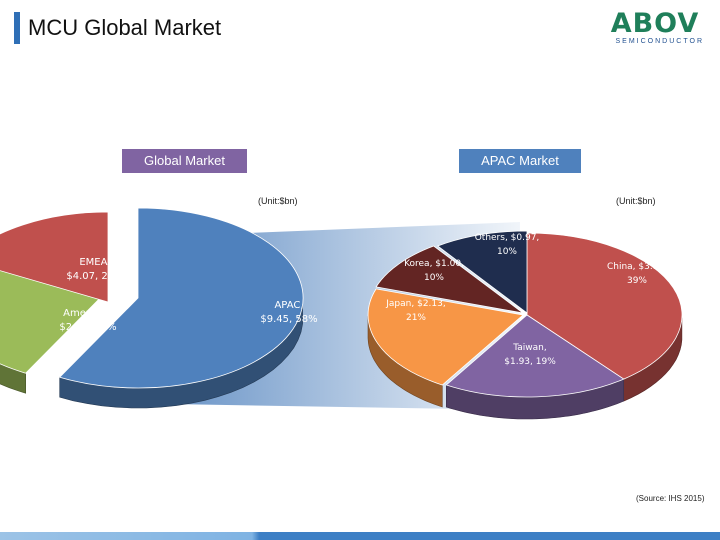 This screenshot has width=720, height=540. Describe the element at coordinates (181, 298) in the screenshot. I see `pie-slice-apac` at that location.